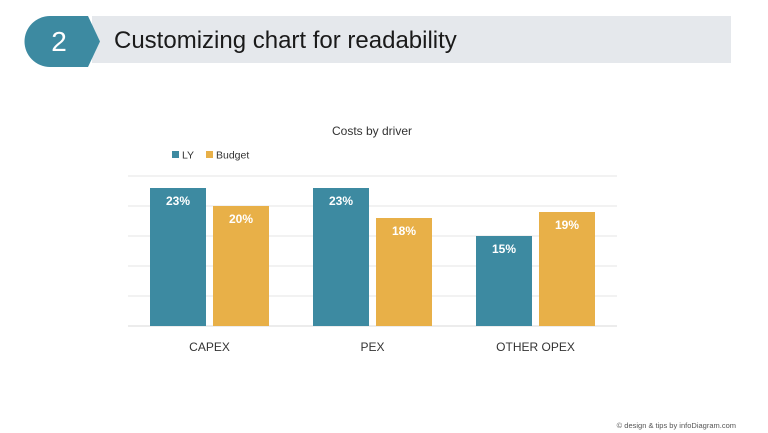  I want to click on bar-data-label: 20%, so click(241, 219).